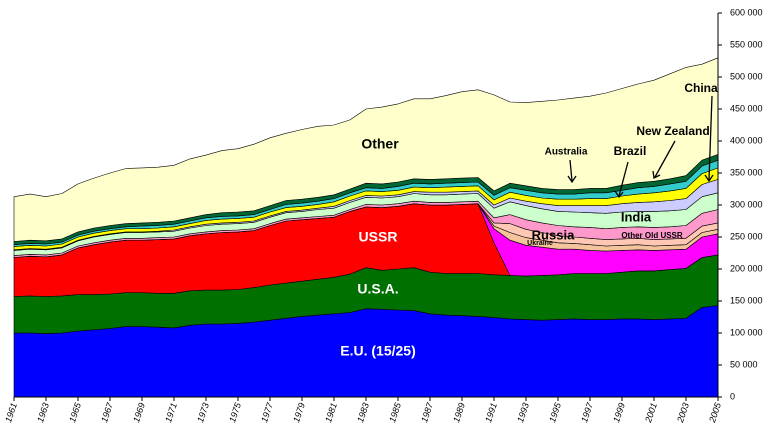  What do you see at coordinates (746, 204) in the screenshot?
I see `y-tick-label: 300 000` at bounding box center [746, 204].